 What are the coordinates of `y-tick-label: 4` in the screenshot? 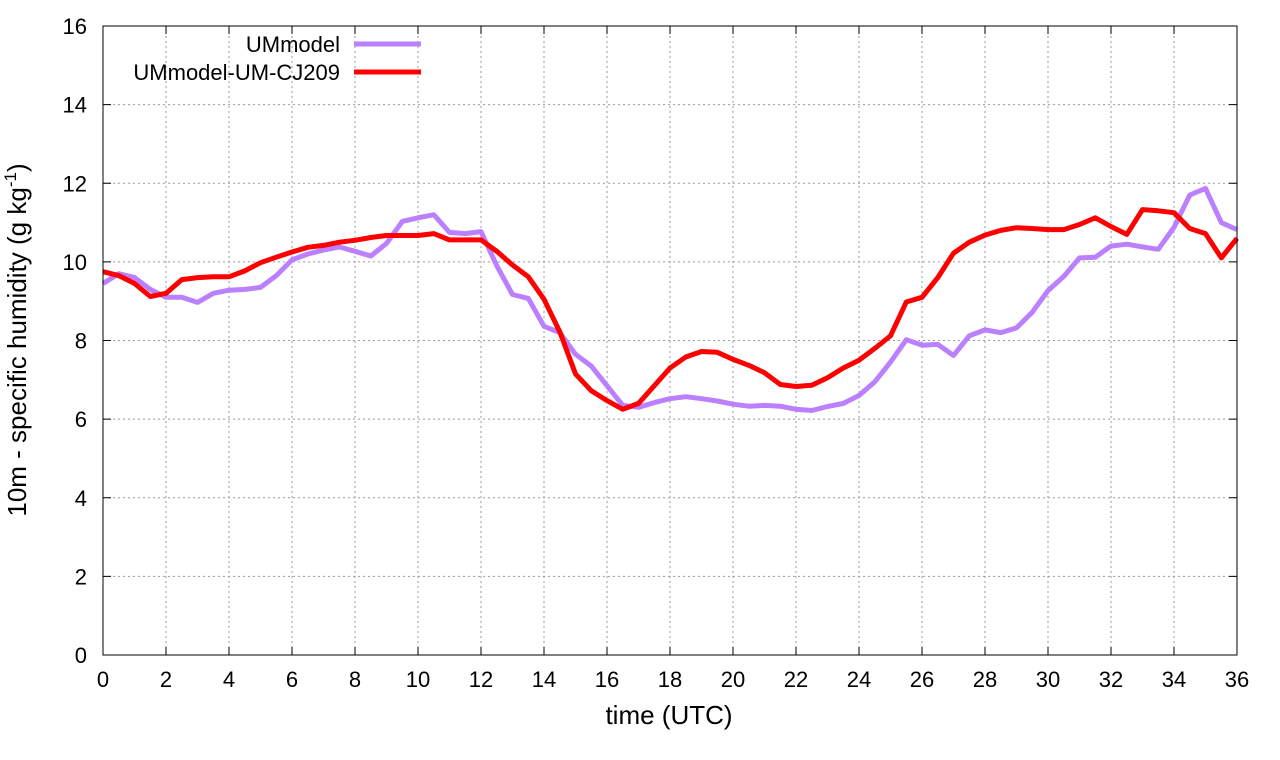 It's located at (81, 498).